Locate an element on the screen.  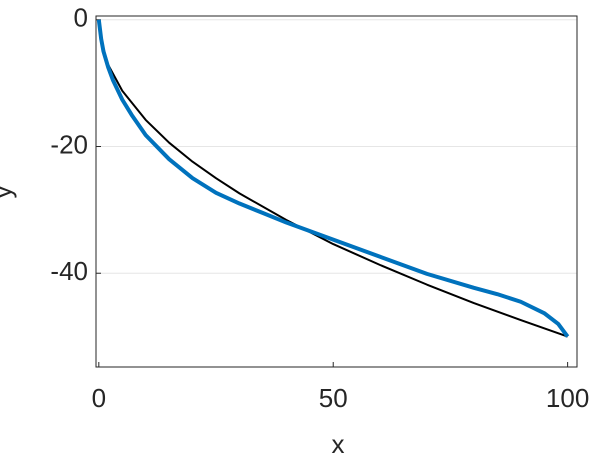
x-tick-label: 0 is located at coordinates (99, 398).